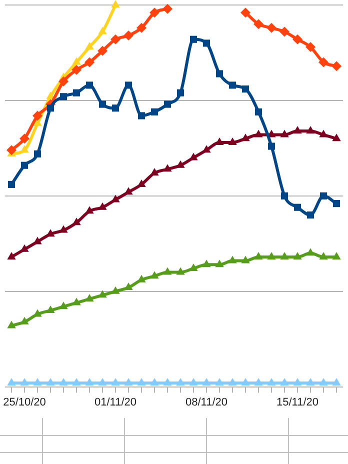  Describe the element at coordinates (115, 402) in the screenshot. I see `x-tick-label: 01/11/20` at that location.